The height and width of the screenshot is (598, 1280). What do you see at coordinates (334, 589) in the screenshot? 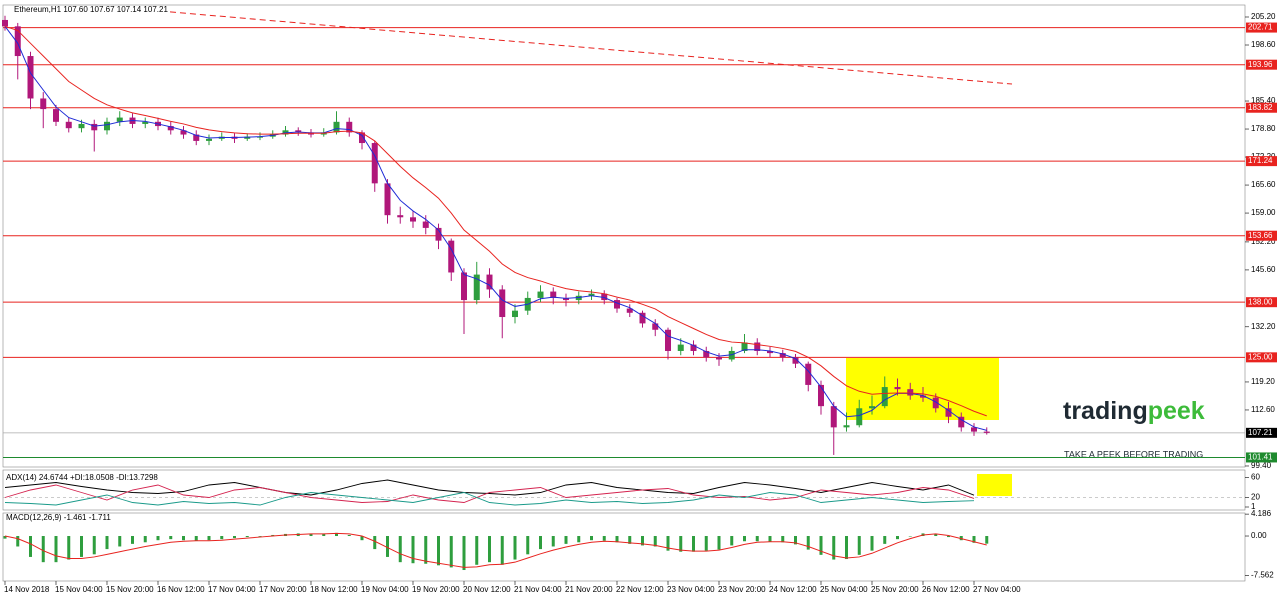
I see `x-tick-label: 18 Nov 12:00` at bounding box center [334, 589].